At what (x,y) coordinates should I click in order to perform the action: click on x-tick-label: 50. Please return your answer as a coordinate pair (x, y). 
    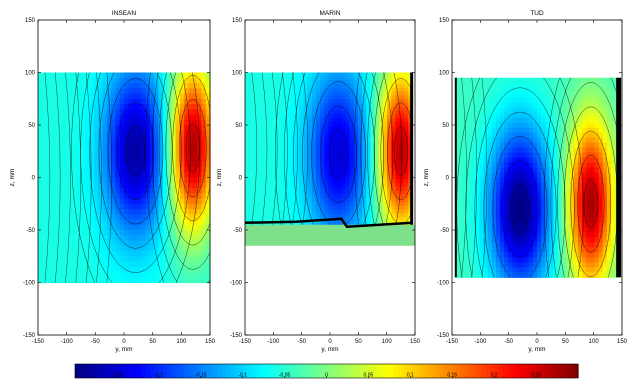
    Looking at the image, I should click on (358, 342).